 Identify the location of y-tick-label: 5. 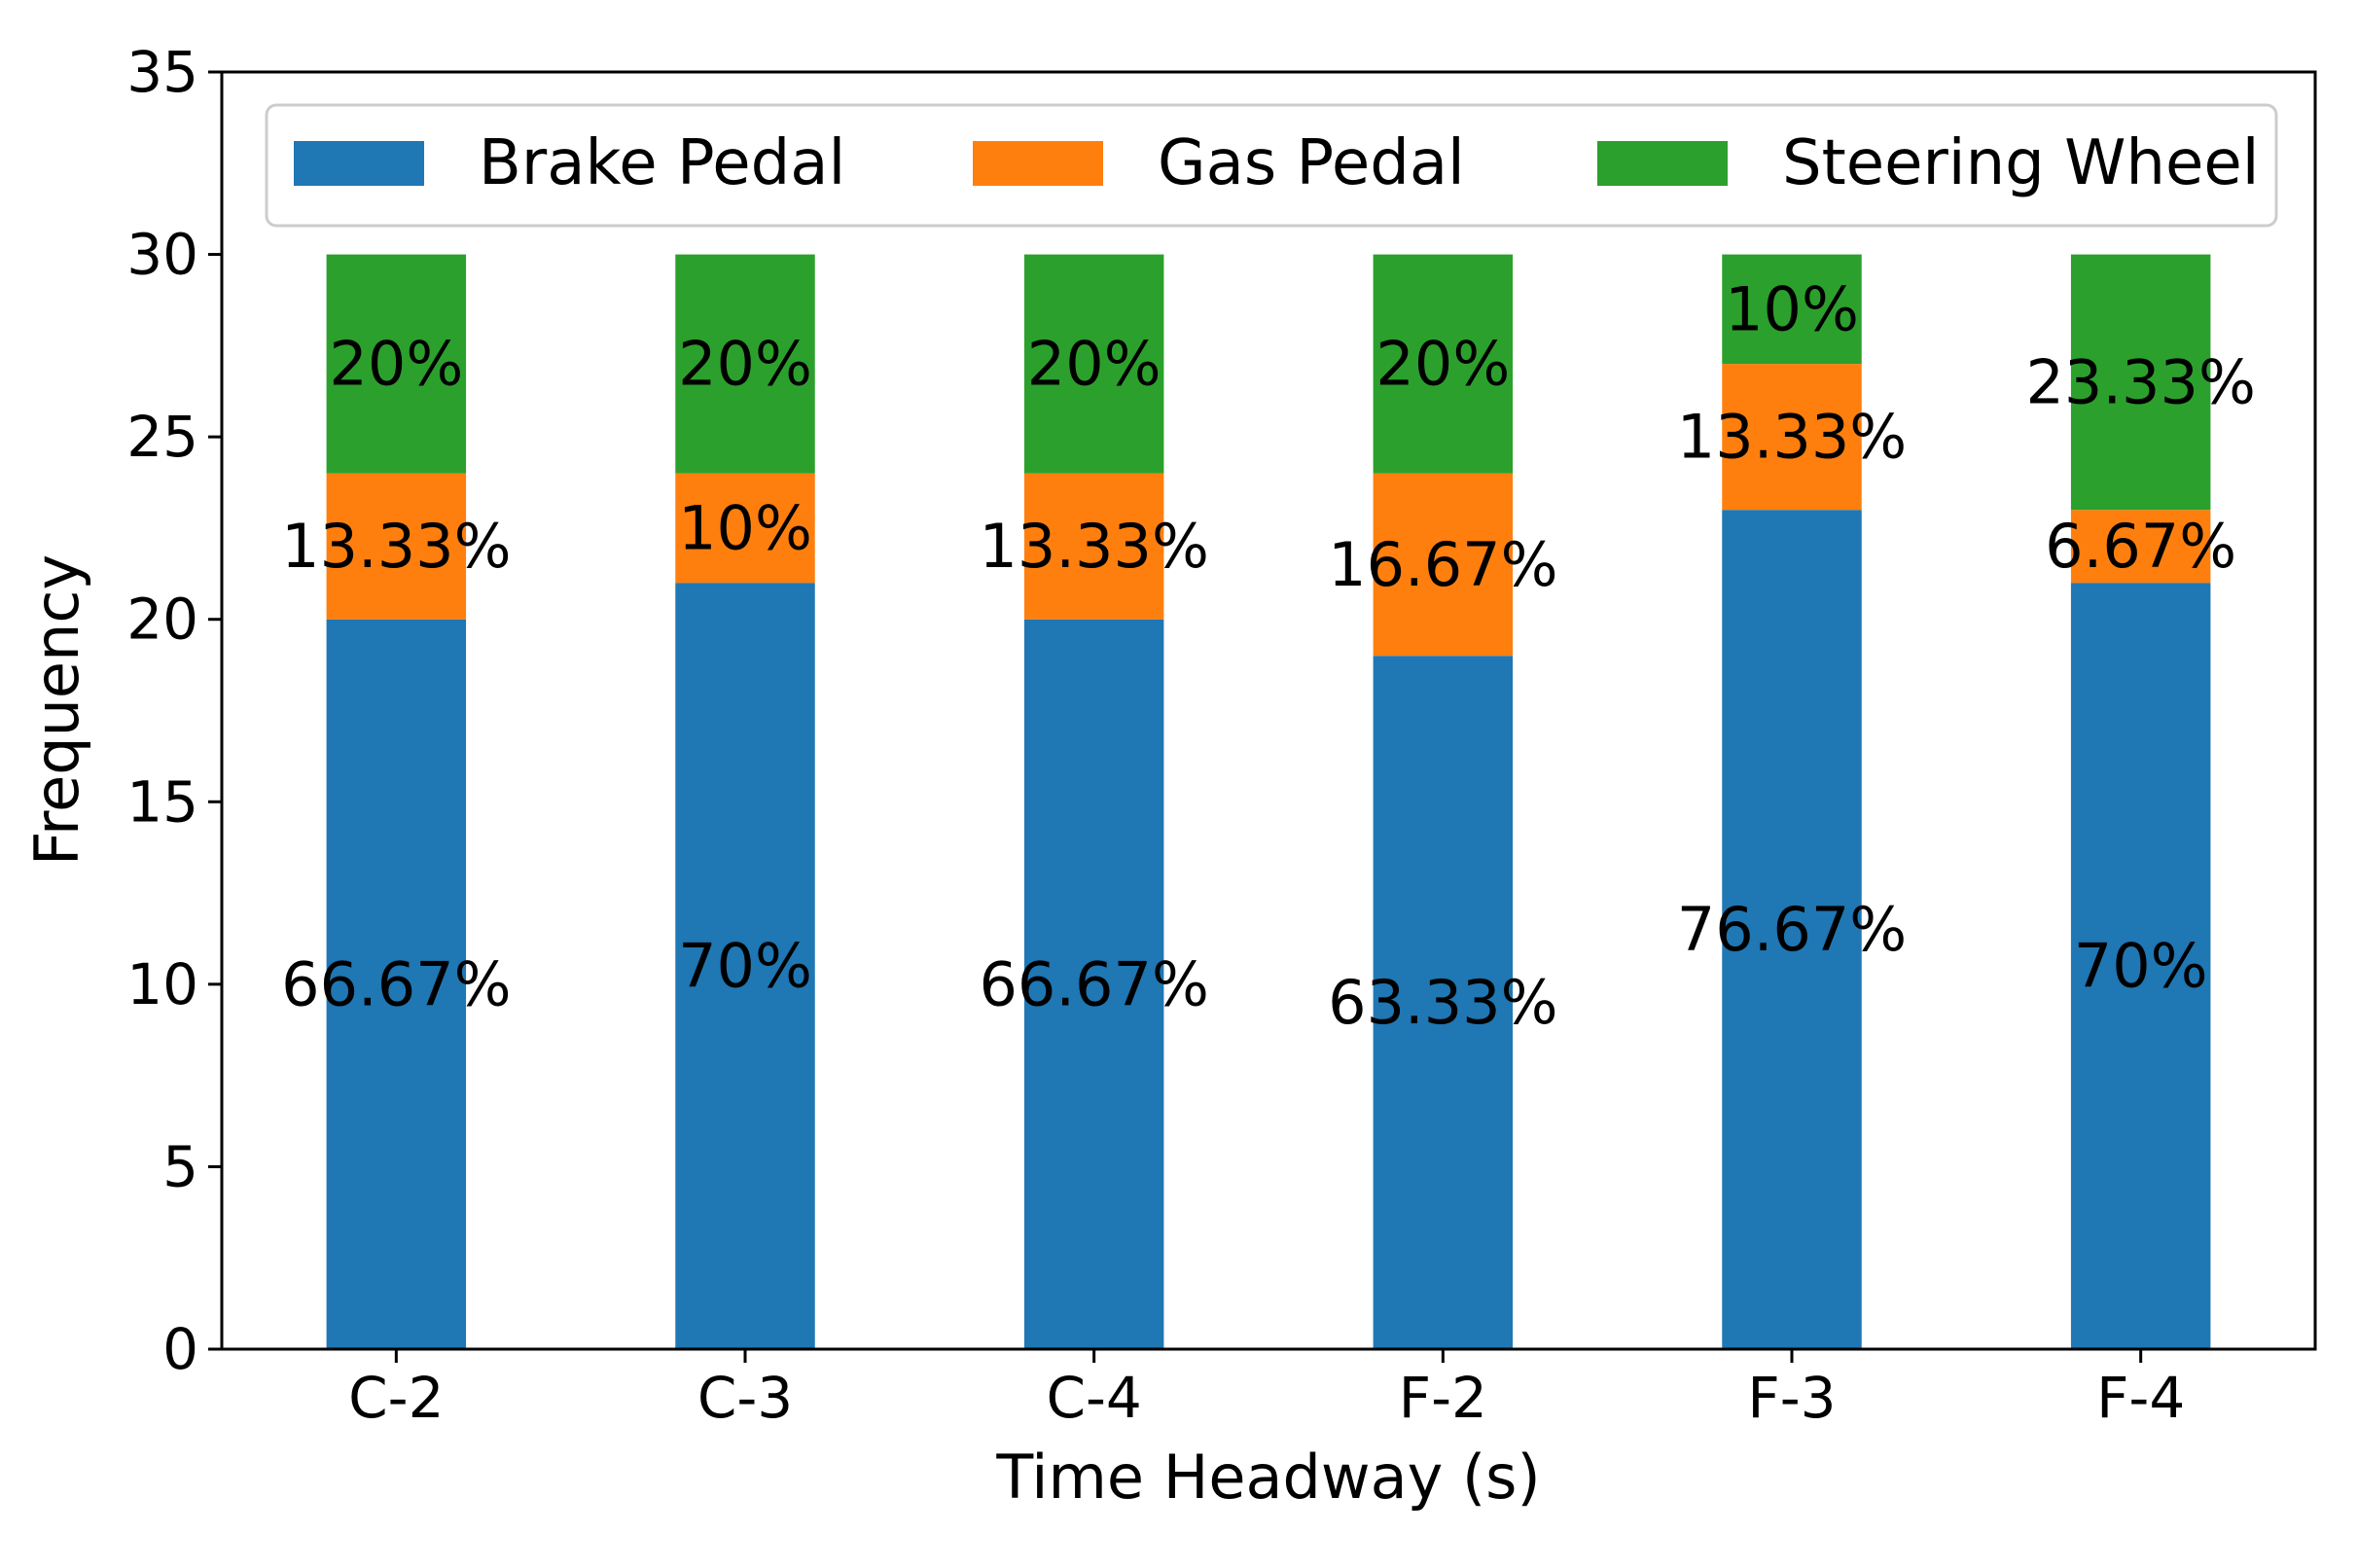
(180, 1166).